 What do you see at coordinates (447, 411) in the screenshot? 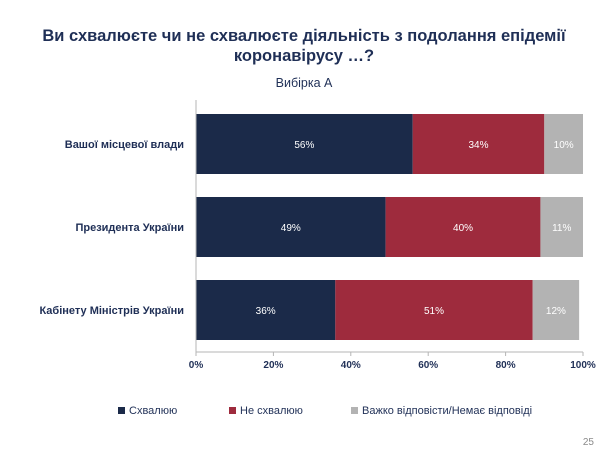
I see `legend-label-hard-to-say: Важко відповісти/Немає відповіді` at bounding box center [447, 411].